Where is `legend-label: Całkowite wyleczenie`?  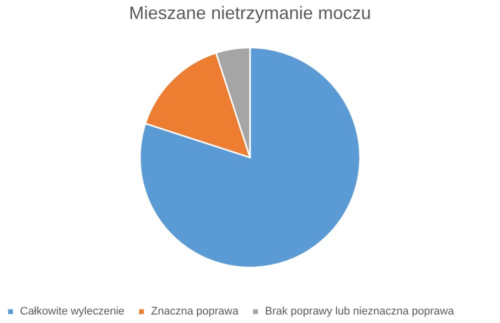
legend-label: Całkowite wyleczenie is located at coordinates (72, 312).